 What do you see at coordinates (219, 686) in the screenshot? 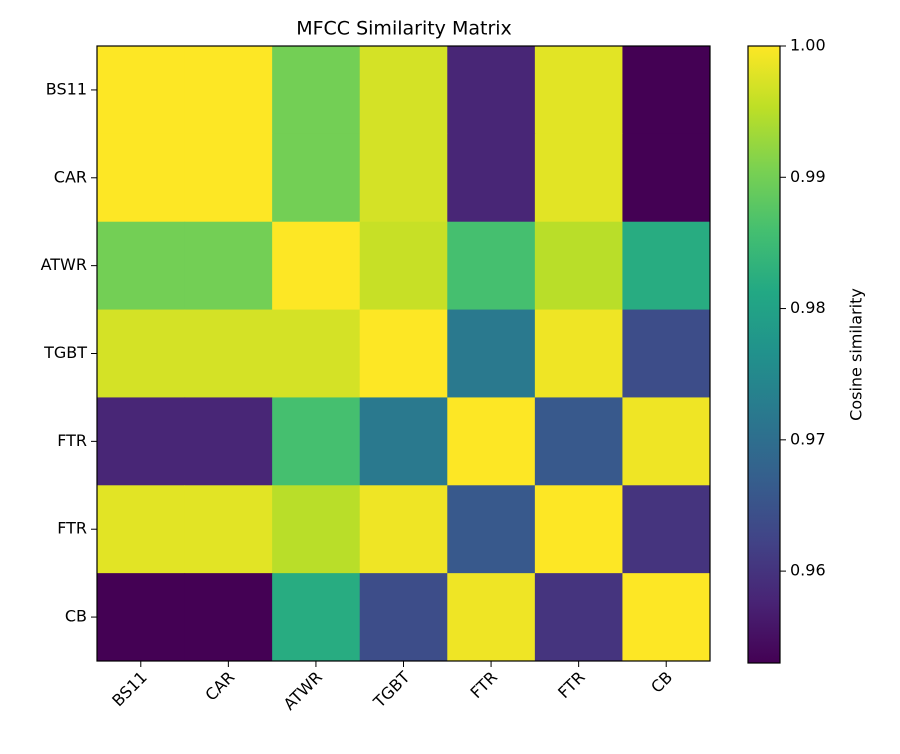
I see `x-tick-label: CAR` at bounding box center [219, 686].